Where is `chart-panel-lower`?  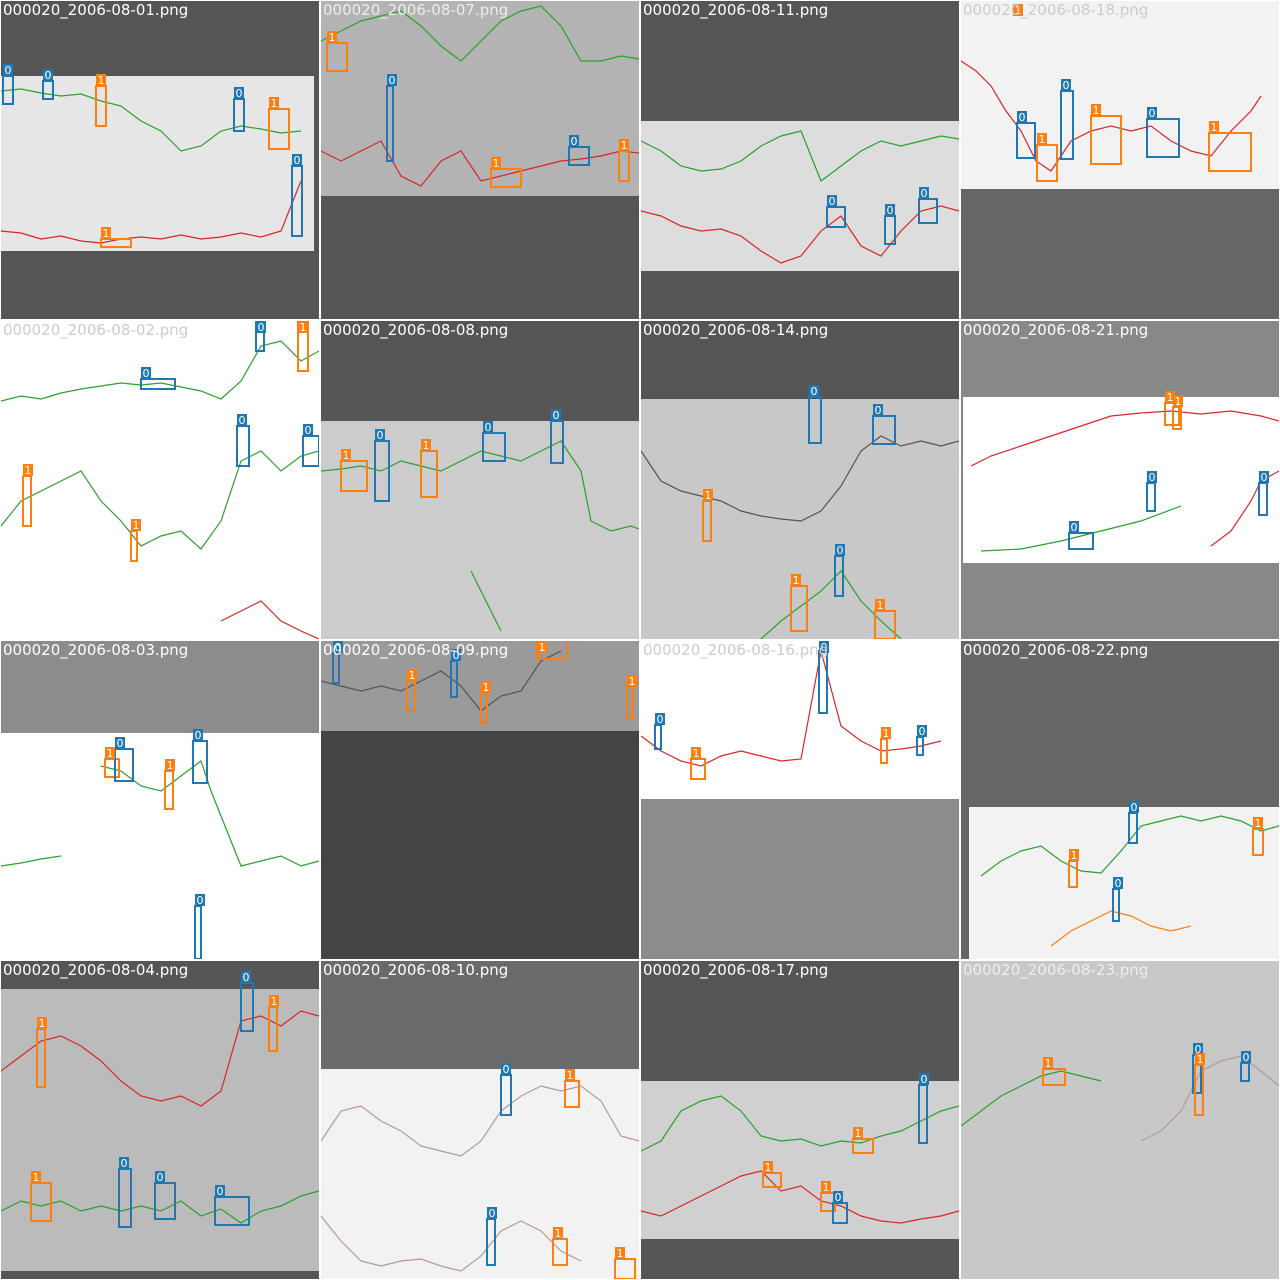
chart-panel-lower is located at coordinates (480, 257).